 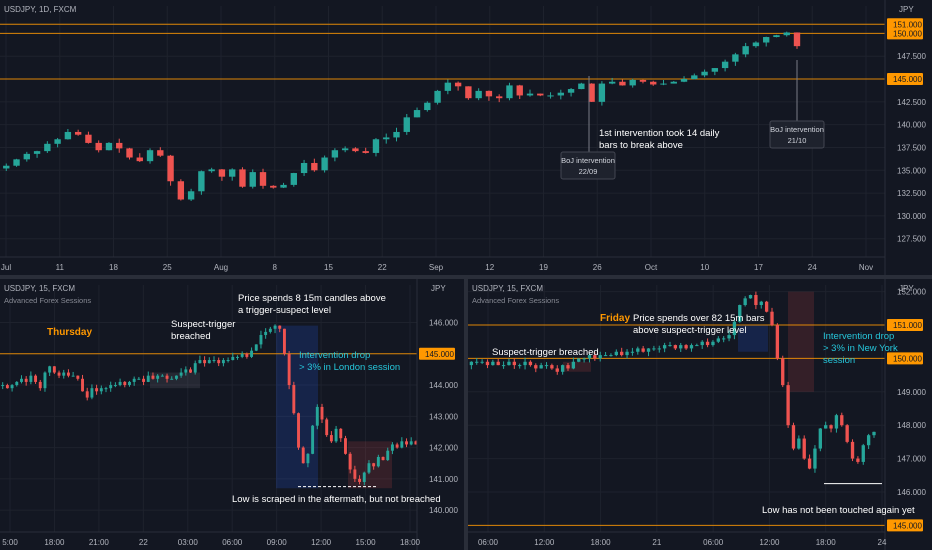 I want to click on x-tick-label: 03:00, so click(x=188, y=542).